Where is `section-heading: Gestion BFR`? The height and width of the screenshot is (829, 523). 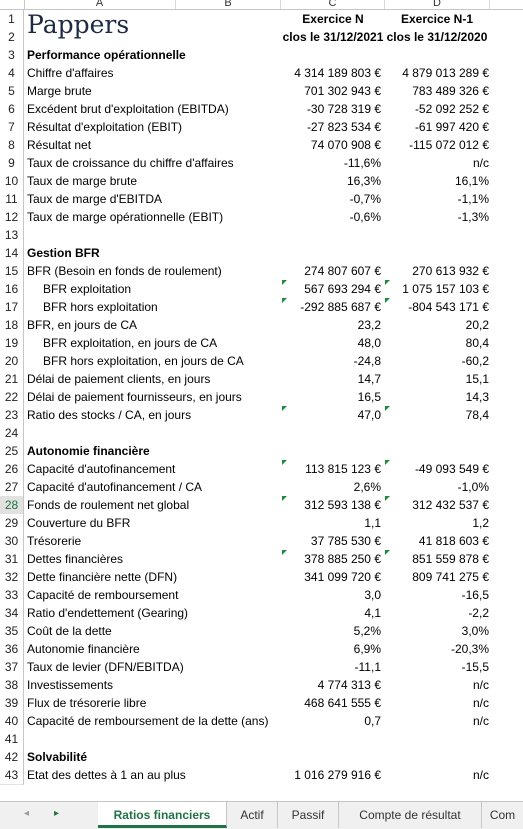 section-heading: Gestion BFR is located at coordinates (63, 253).